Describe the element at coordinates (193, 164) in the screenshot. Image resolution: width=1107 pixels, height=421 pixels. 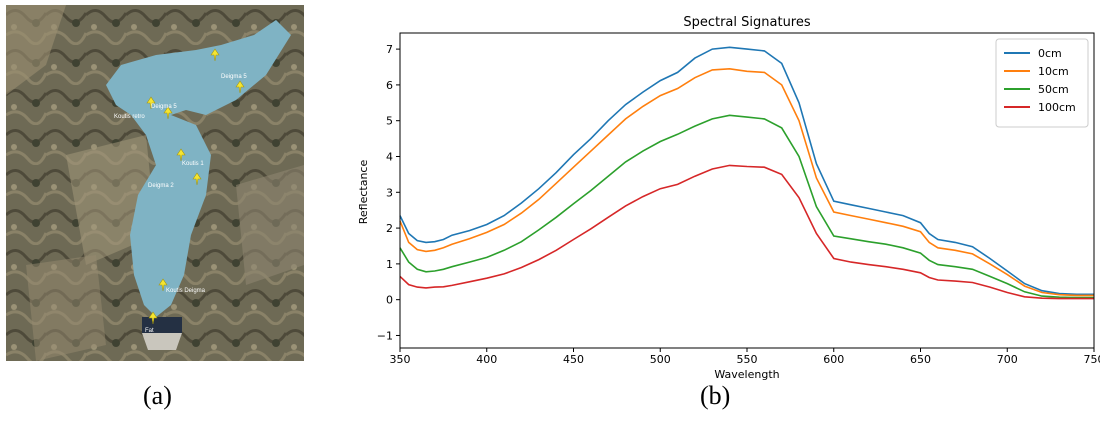
I see `map-label: Koutis 1` at that location.